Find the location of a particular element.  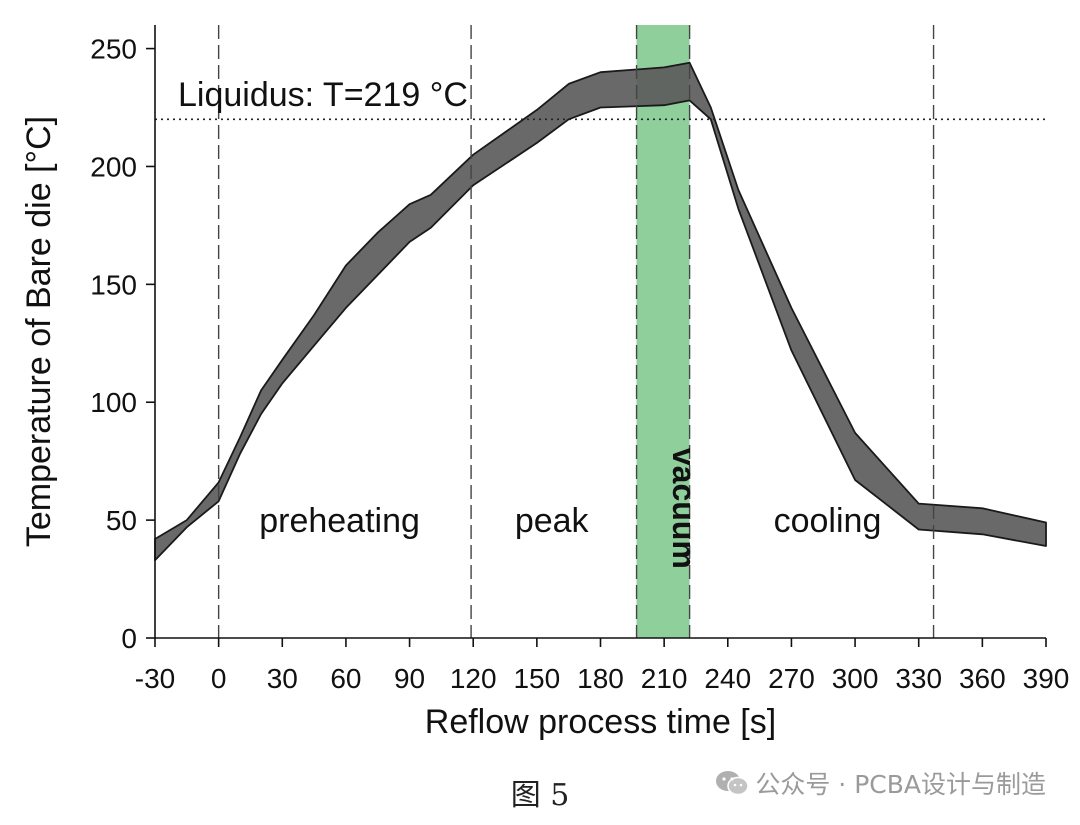

region-label: peak is located at coordinates (552, 521).